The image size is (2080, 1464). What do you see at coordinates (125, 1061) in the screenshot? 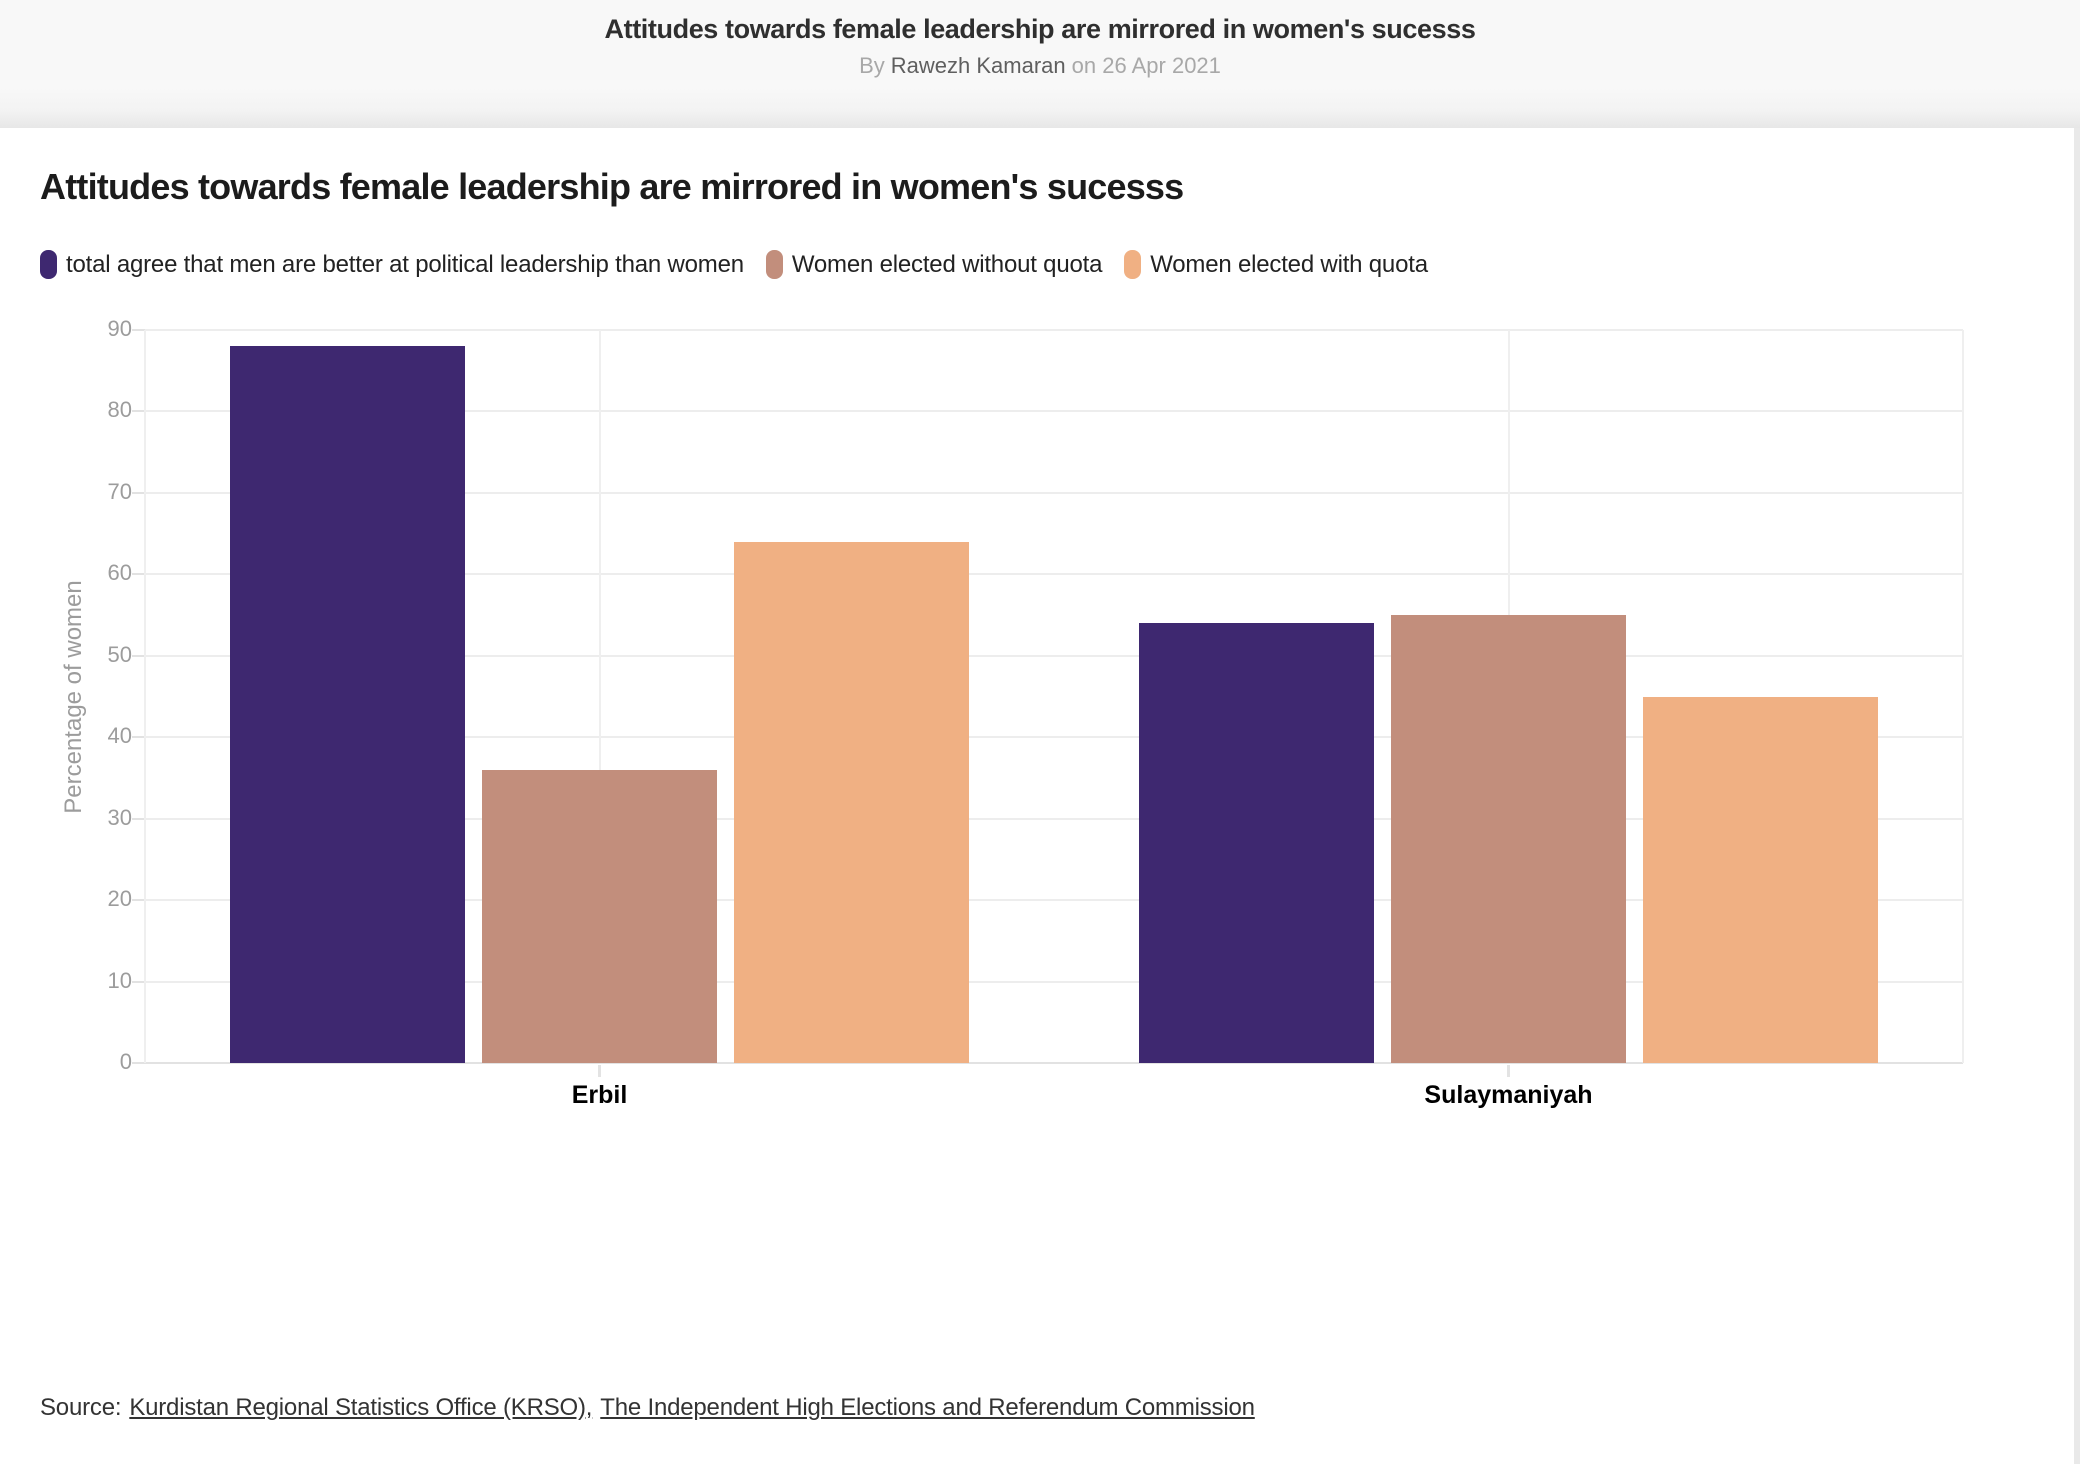
I see `y-tick-label-0: 0` at bounding box center [125, 1061].